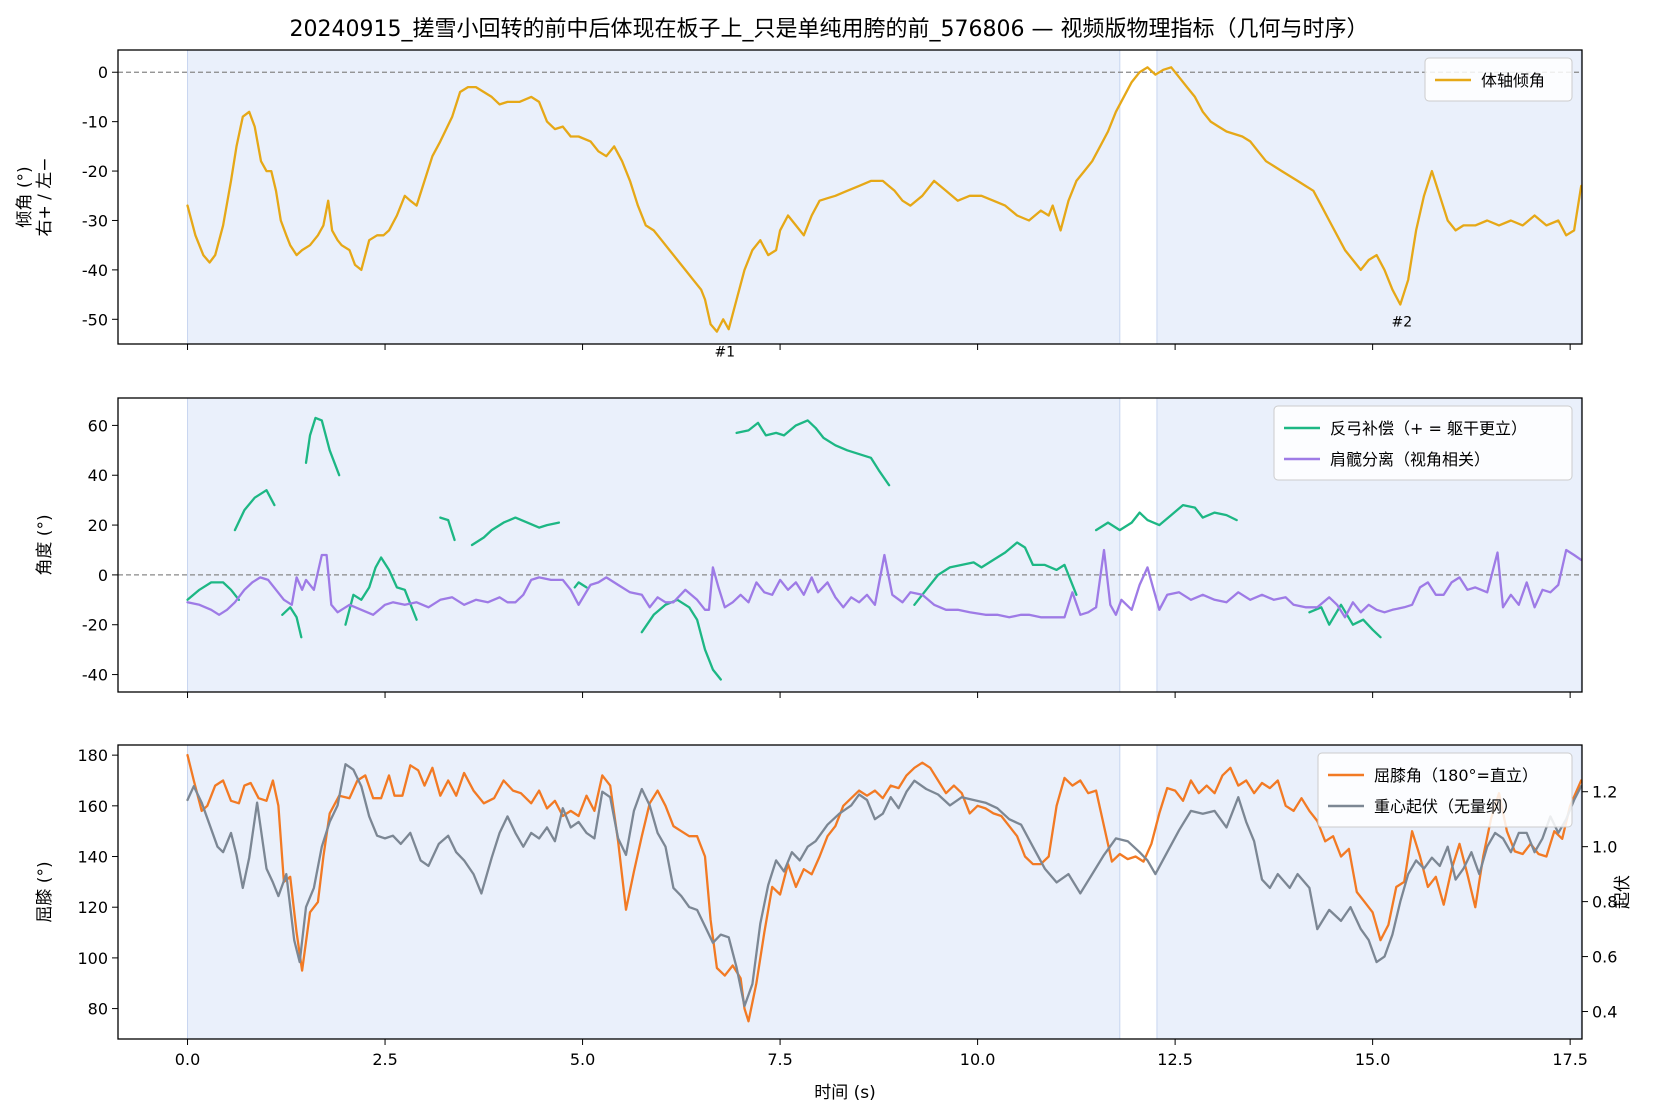 The width and height of the screenshot is (1658, 1114). What do you see at coordinates (1373, 1059) in the screenshot?
I see `x-tick-label: 15.0` at bounding box center [1373, 1059].